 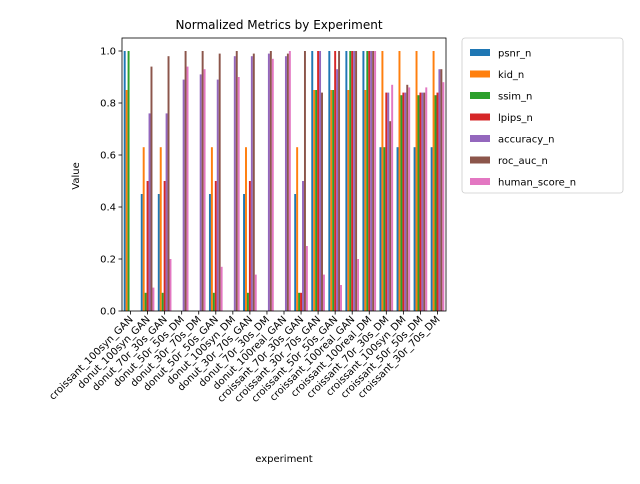 I want to click on legend-label-psnr_n: psnr_n, so click(x=514, y=54).